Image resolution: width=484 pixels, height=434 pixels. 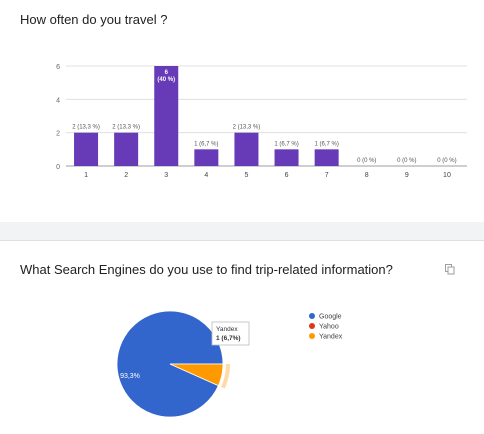 What do you see at coordinates (450, 269) in the screenshot?
I see `copy-icon` at bounding box center [450, 269].